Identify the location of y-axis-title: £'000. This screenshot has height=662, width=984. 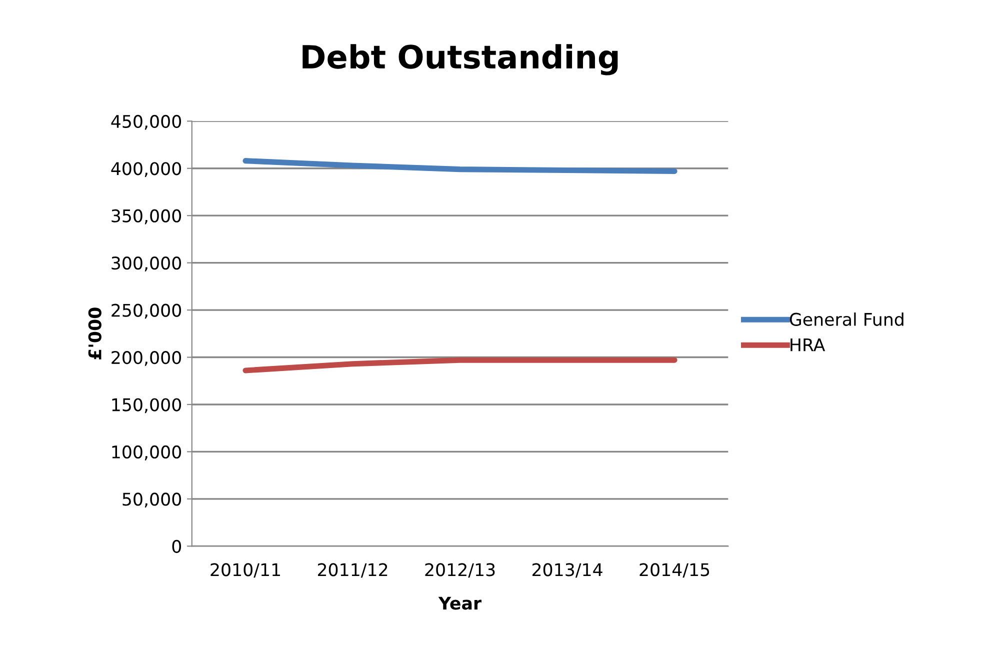
(95, 334).